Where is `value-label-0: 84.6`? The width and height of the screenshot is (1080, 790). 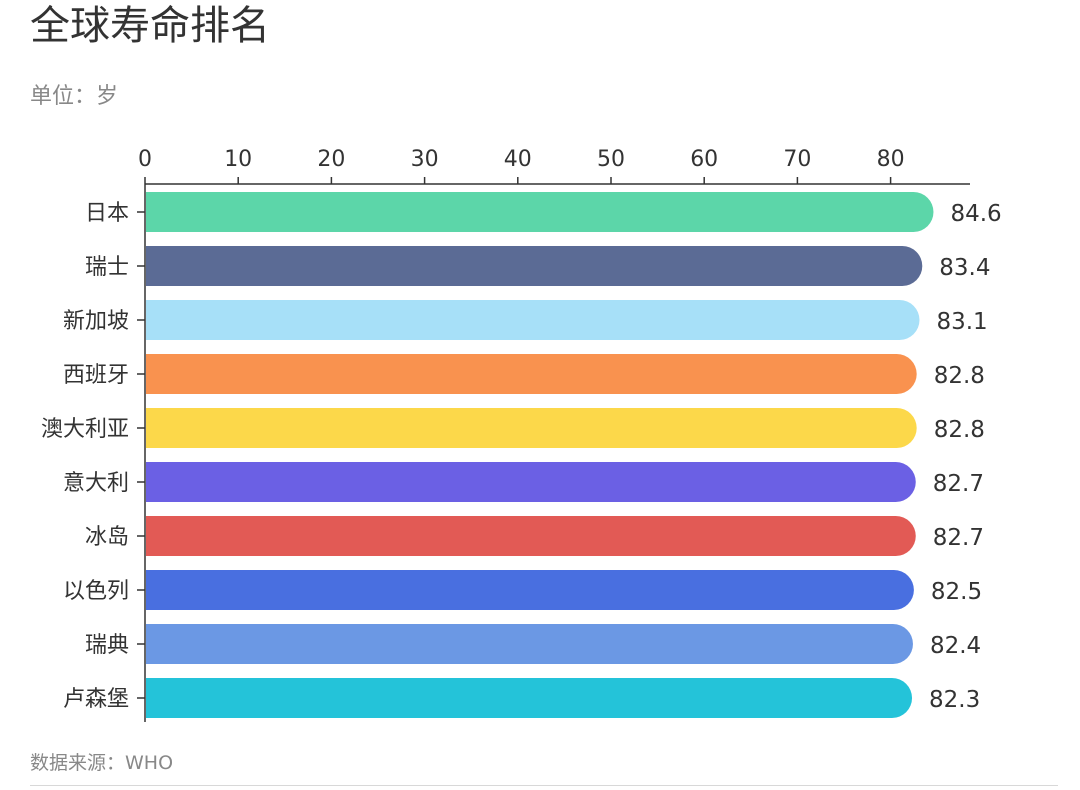 value-label-0: 84.6 is located at coordinates (975, 214).